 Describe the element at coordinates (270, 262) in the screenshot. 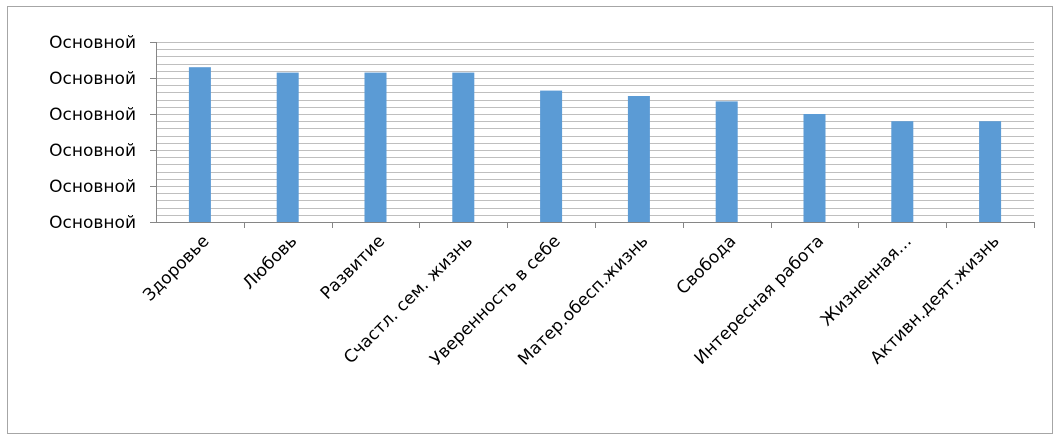

I see `x-category-label: Любовь` at that location.